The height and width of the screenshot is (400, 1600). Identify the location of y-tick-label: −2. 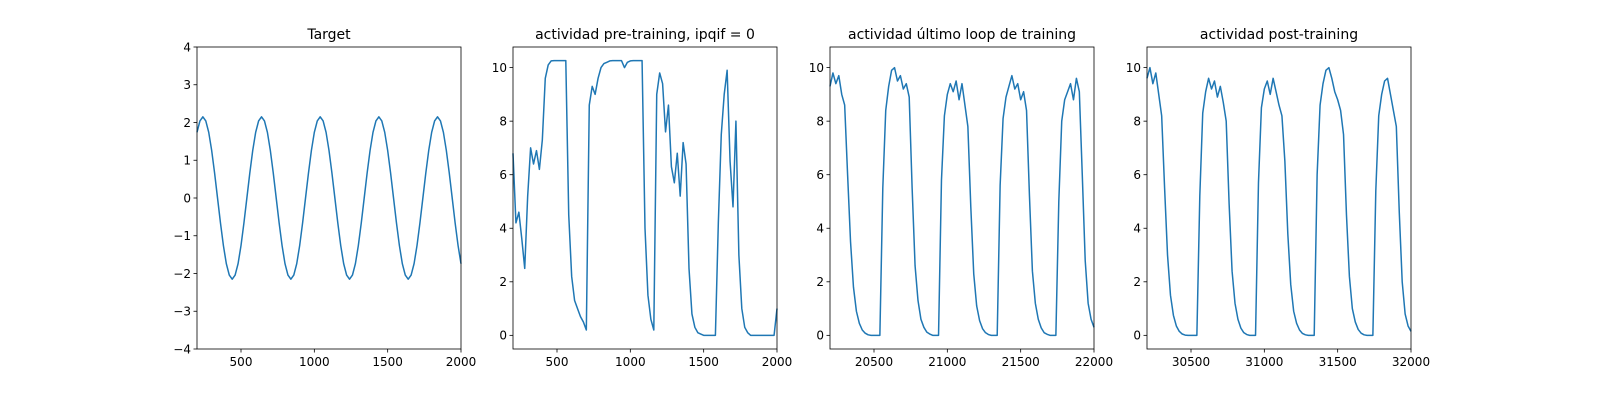
(182, 274).